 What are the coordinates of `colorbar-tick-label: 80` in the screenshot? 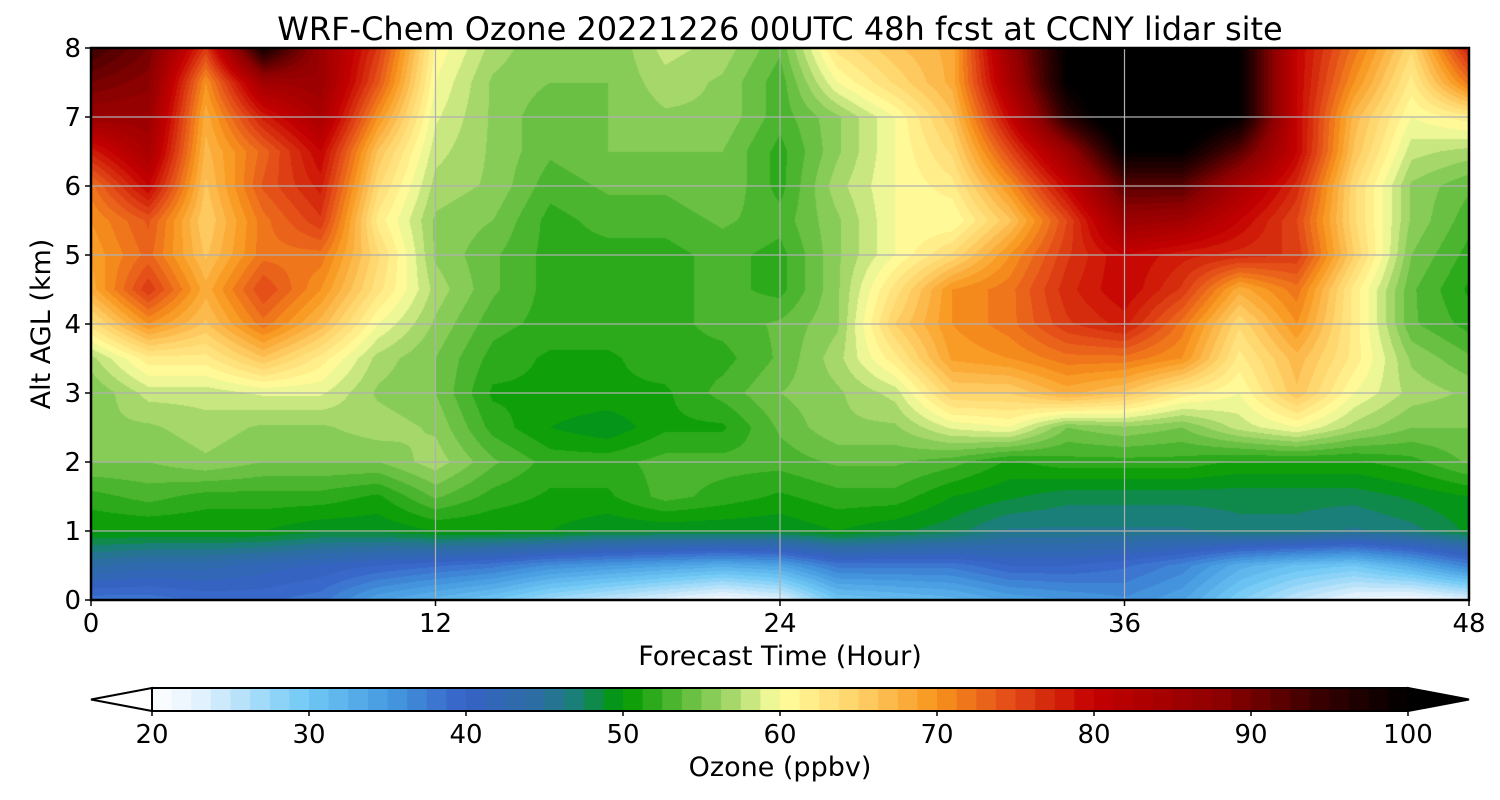 It's located at (1093, 735).